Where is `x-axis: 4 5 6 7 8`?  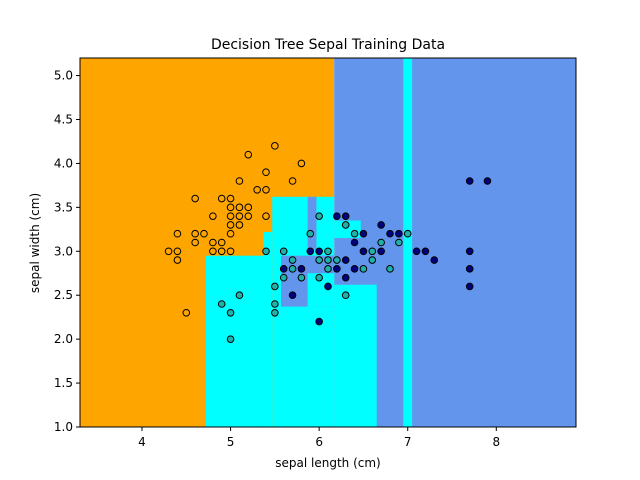
x-axis: 4 5 6 7 8 is located at coordinates (319, 438).